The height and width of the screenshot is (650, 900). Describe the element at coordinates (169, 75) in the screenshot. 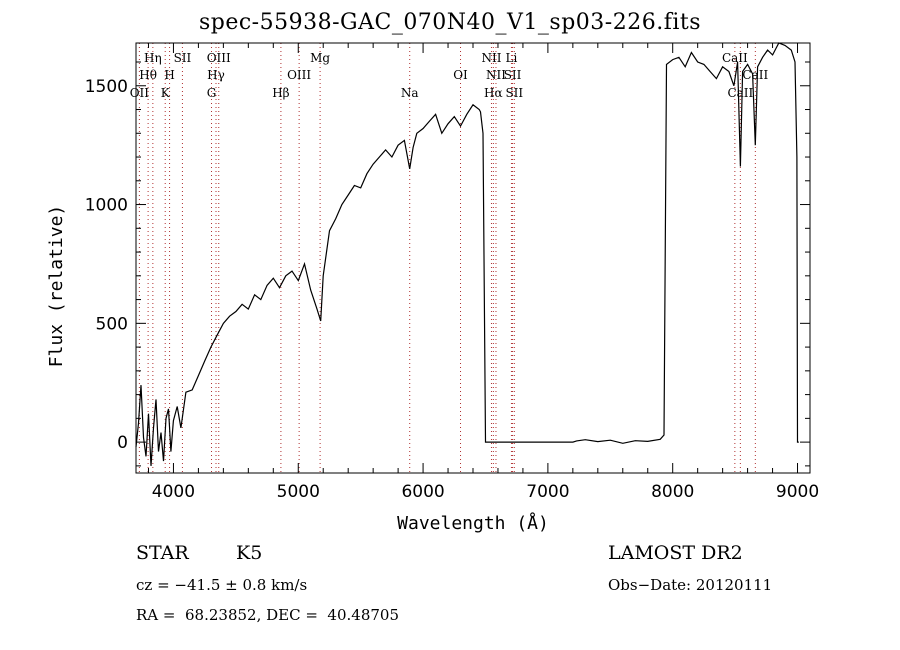

I see `line-label-4: H` at that location.